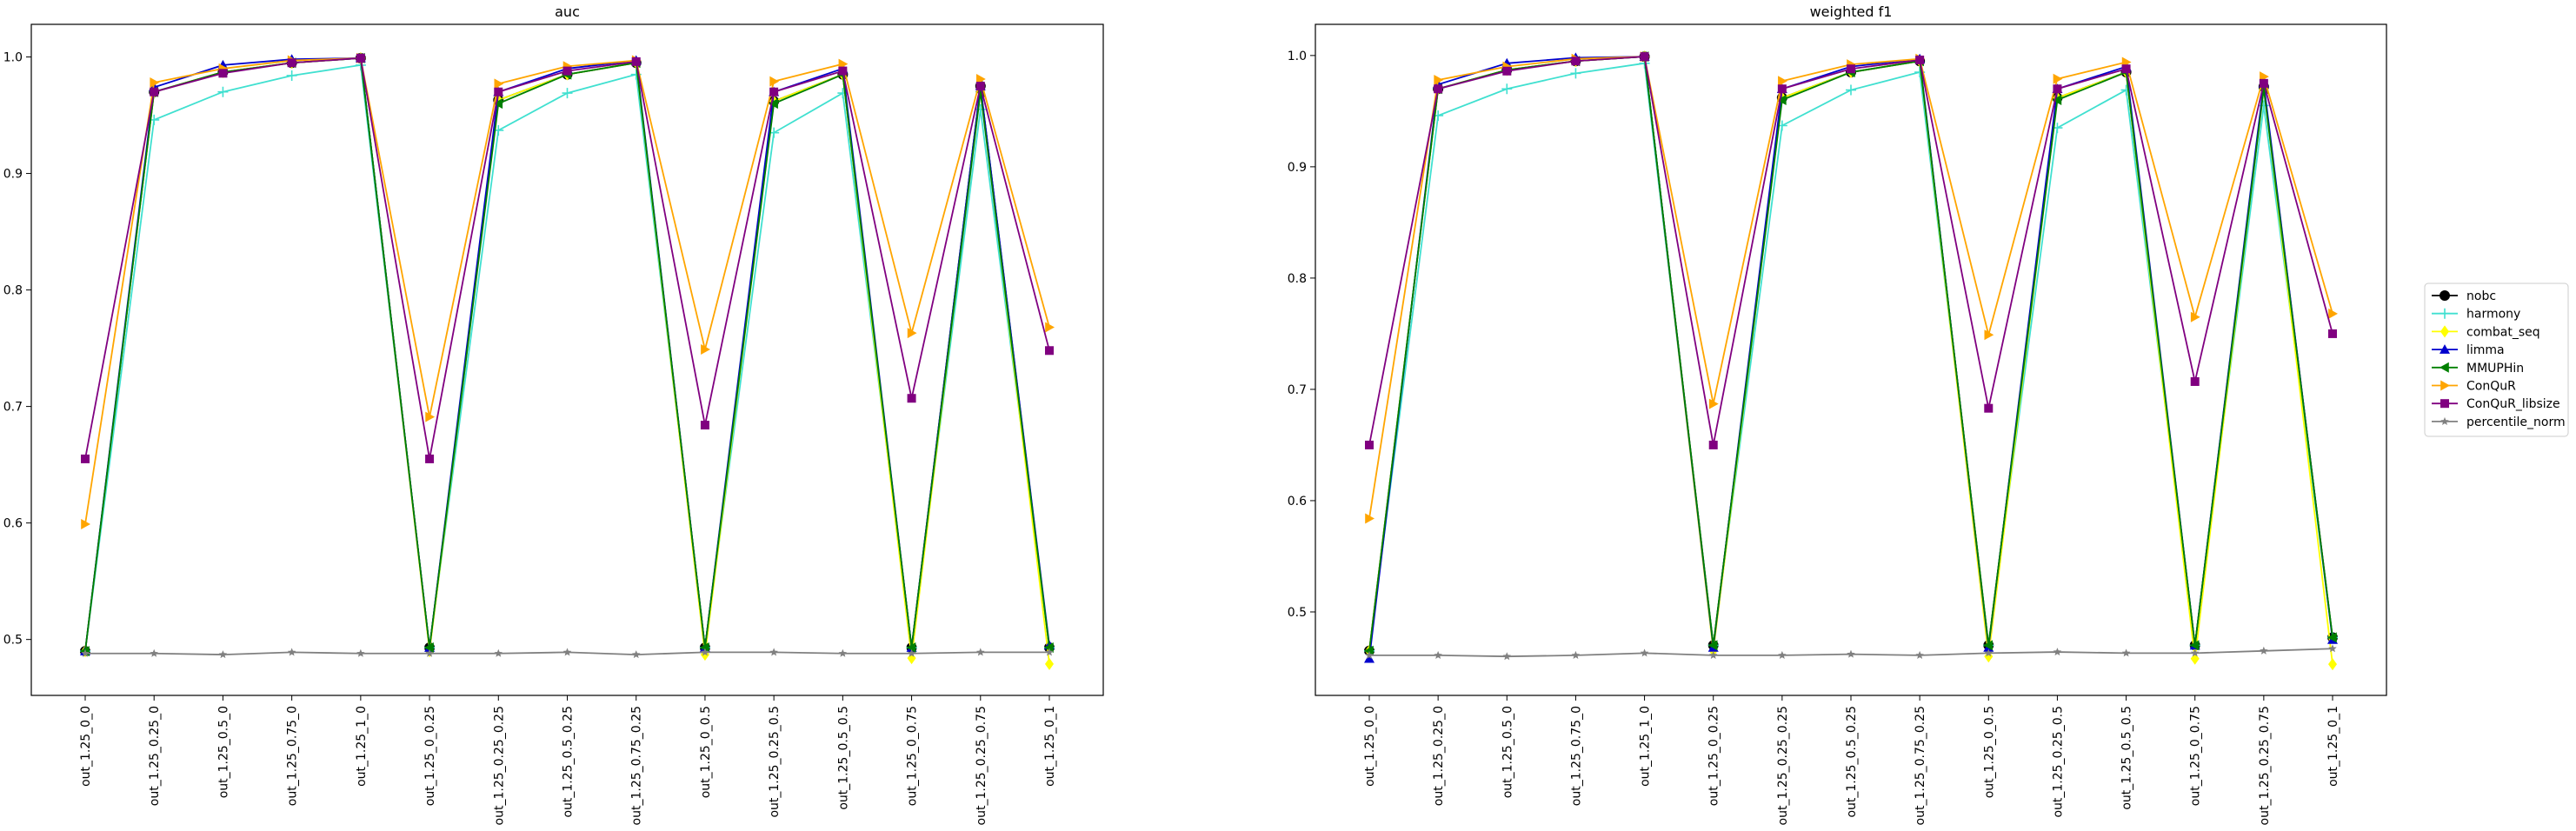 The width and height of the screenshot is (2576, 831). What do you see at coordinates (2495, 369) in the screenshot?
I see `legend-label: MMUPHin` at bounding box center [2495, 369].